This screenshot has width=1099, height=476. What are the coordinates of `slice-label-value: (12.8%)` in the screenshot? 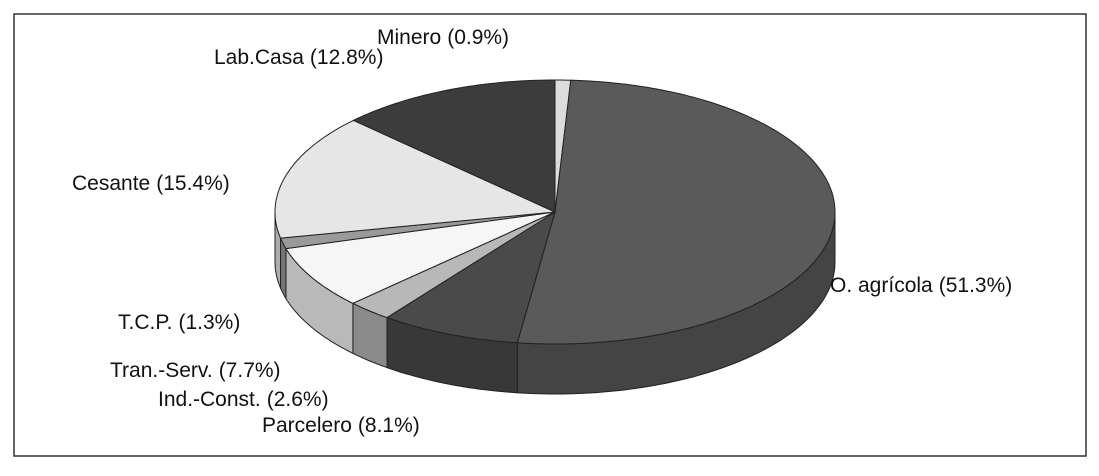 It's located at (347, 57).